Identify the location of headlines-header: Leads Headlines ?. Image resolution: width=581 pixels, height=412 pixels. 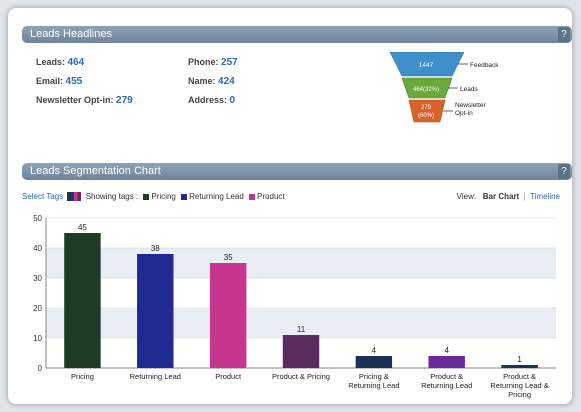
(297, 34).